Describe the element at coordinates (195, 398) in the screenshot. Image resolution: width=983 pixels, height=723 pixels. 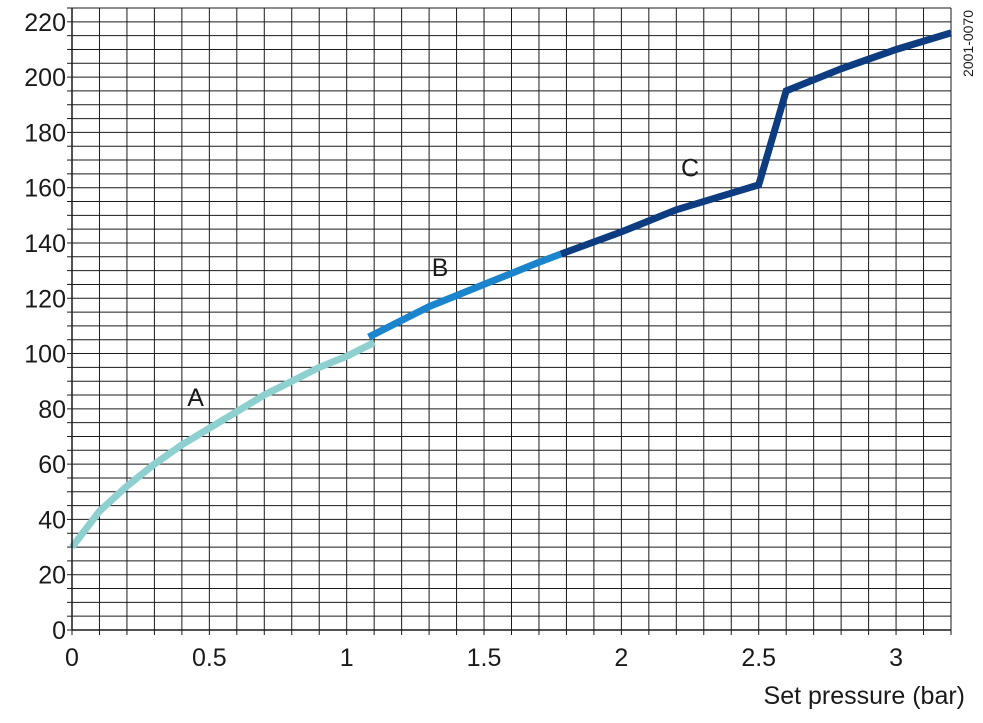
I see `series-label-a: A` at that location.